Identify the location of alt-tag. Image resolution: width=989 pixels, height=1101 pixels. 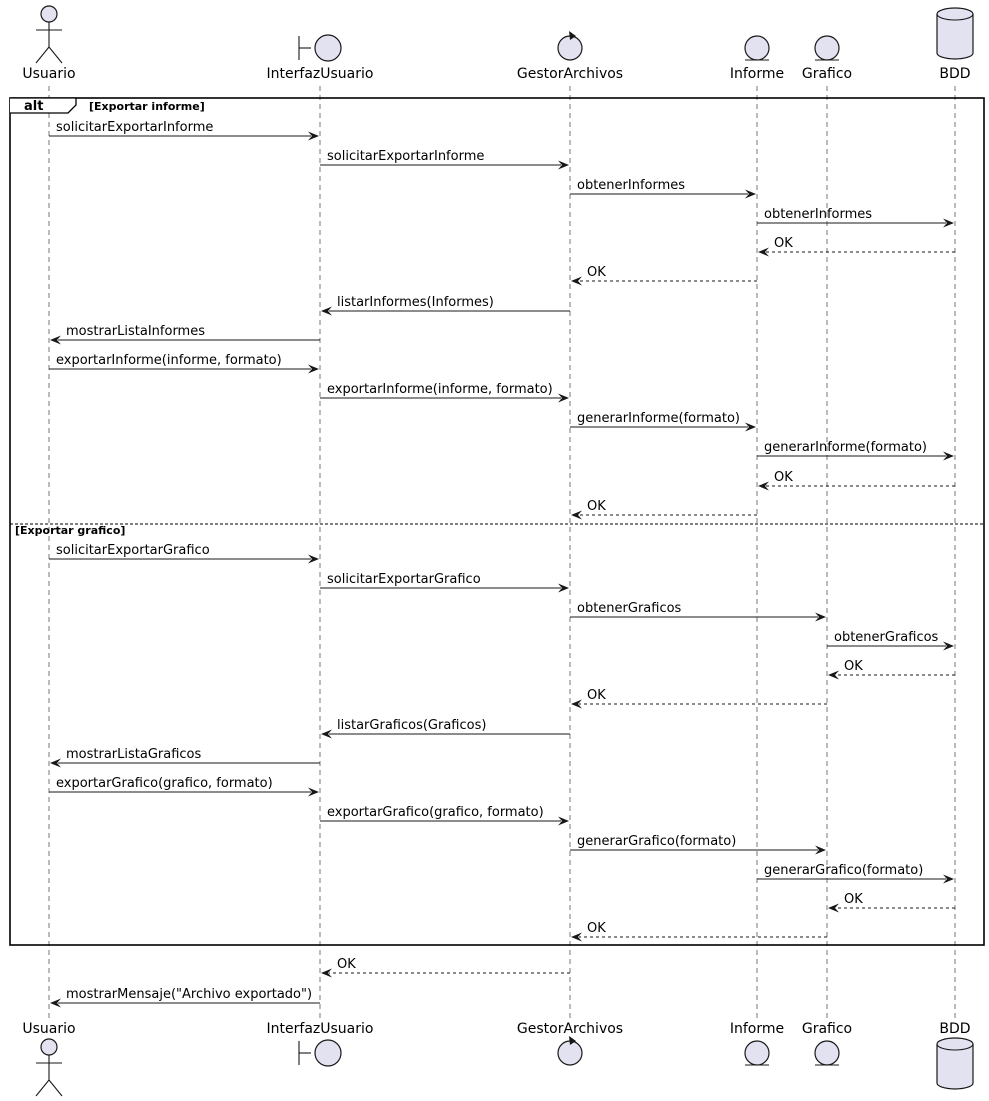
(43, 105).